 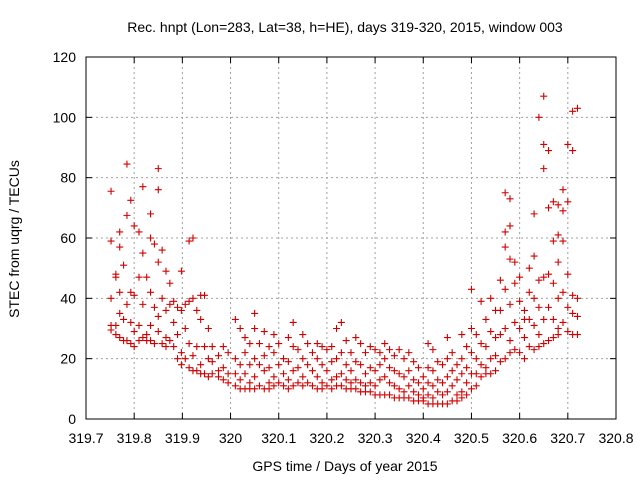 What do you see at coordinates (278, 438) in the screenshot?
I see `x-tick-label: 320.1` at bounding box center [278, 438].